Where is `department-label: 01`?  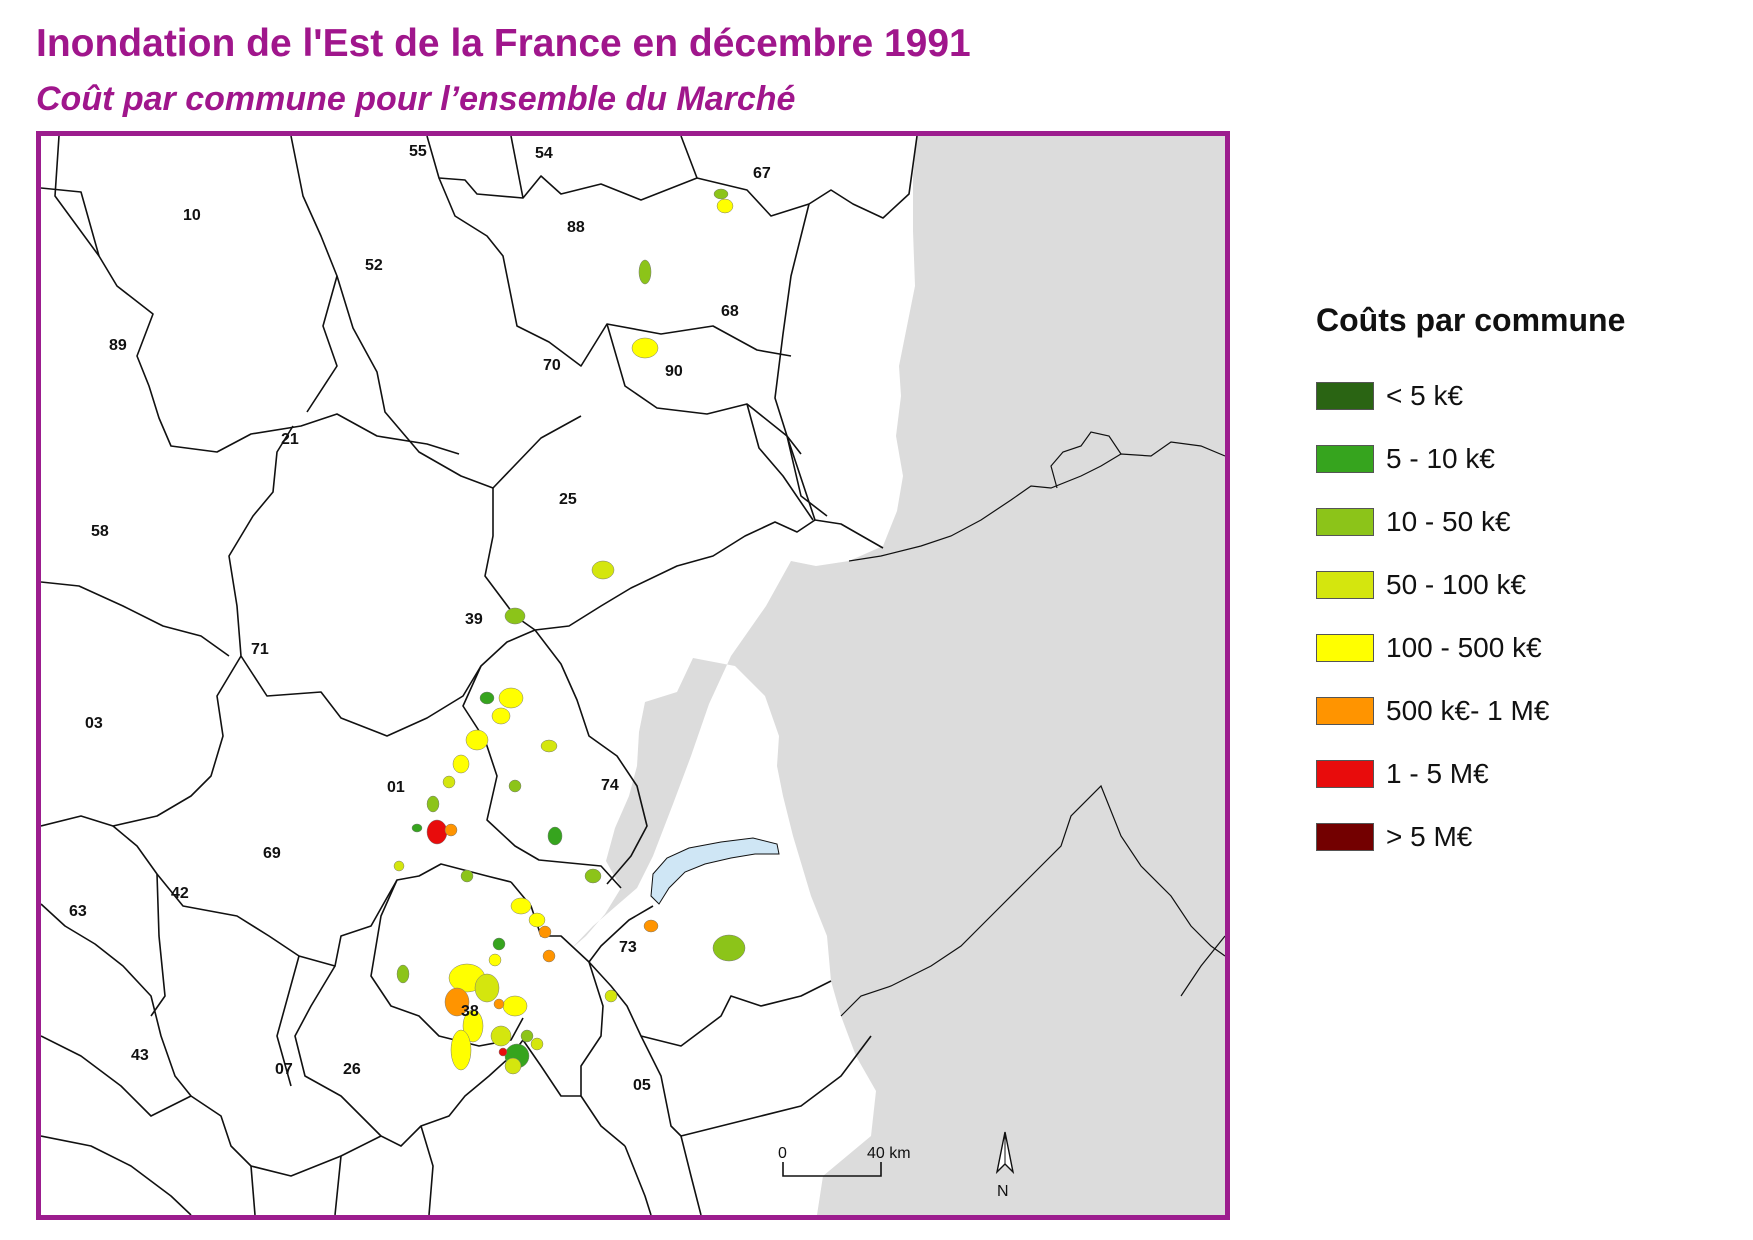
department-label: 01 is located at coordinates (396, 787).